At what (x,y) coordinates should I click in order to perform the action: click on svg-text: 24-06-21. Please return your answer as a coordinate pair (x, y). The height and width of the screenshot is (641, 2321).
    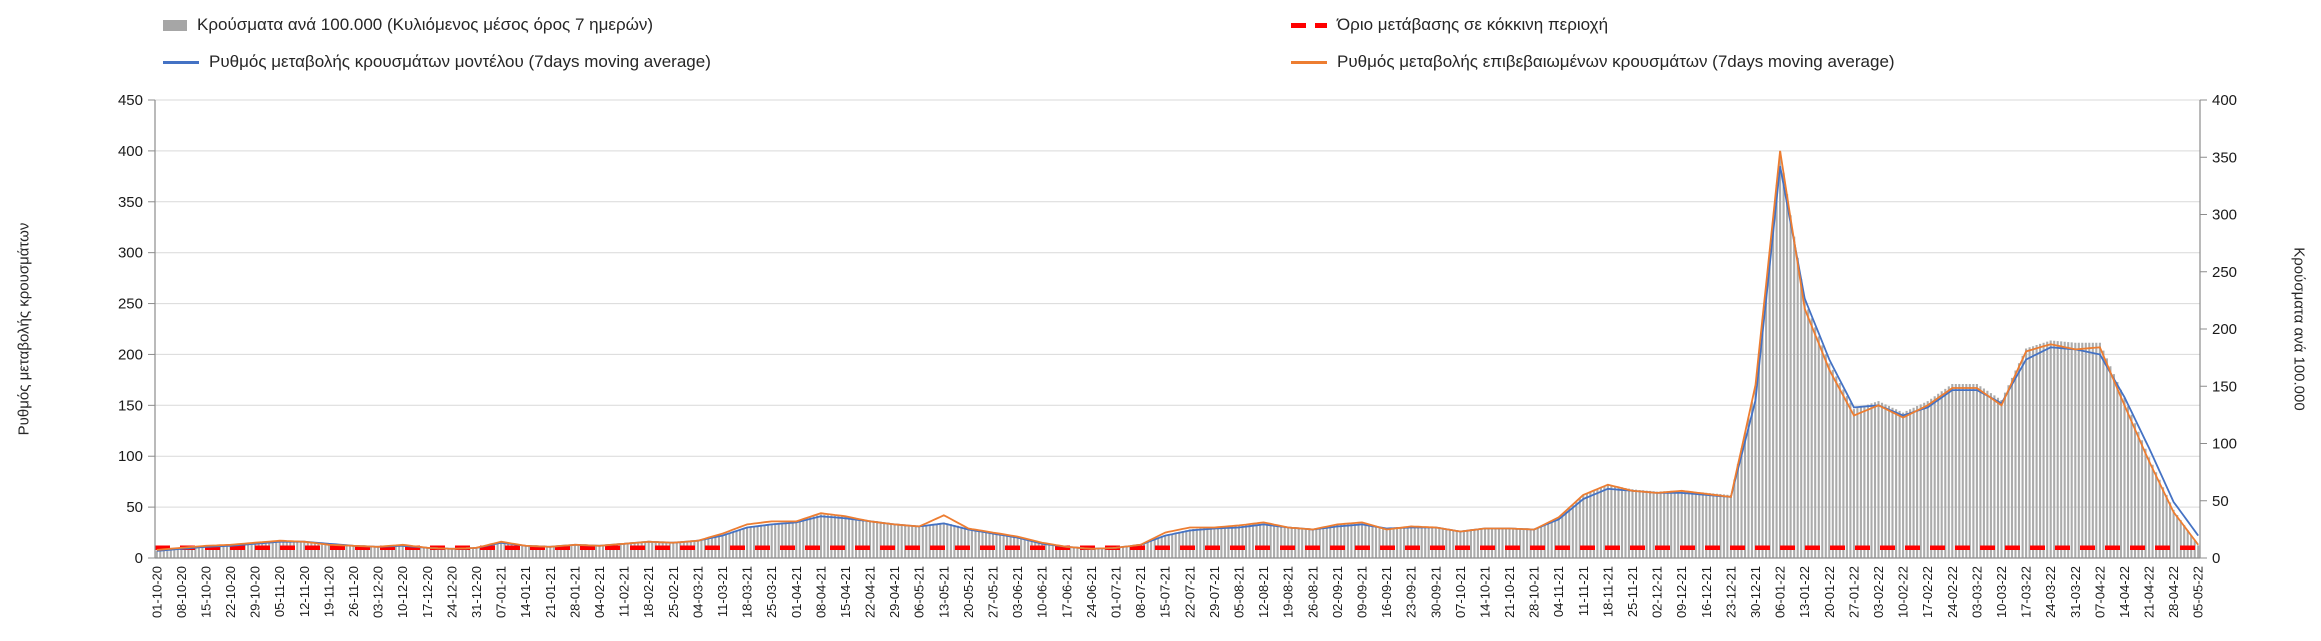
    Looking at the image, I should click on (1091, 592).